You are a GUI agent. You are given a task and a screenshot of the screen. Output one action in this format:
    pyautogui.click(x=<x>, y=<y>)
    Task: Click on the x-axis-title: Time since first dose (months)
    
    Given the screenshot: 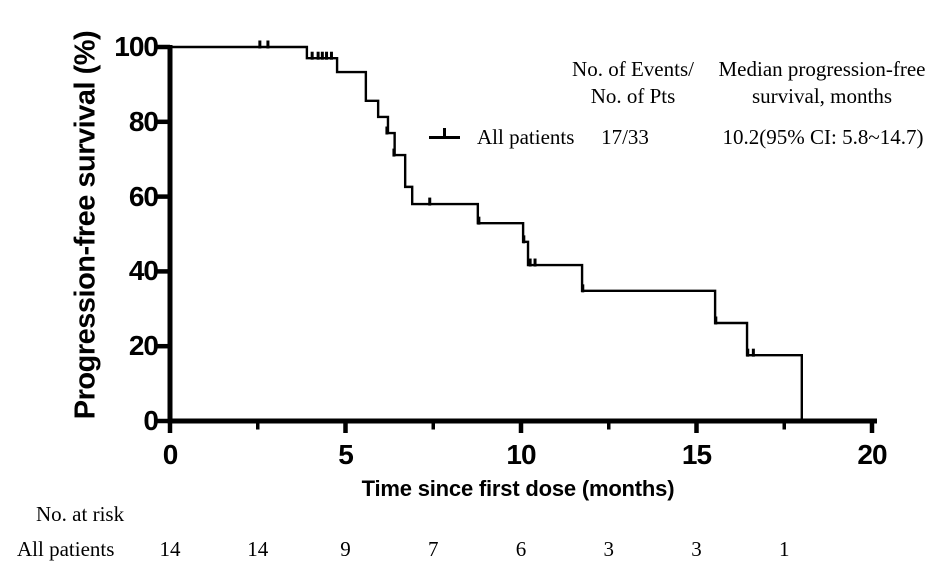 What is the action you would take?
    pyautogui.click(x=518, y=488)
    